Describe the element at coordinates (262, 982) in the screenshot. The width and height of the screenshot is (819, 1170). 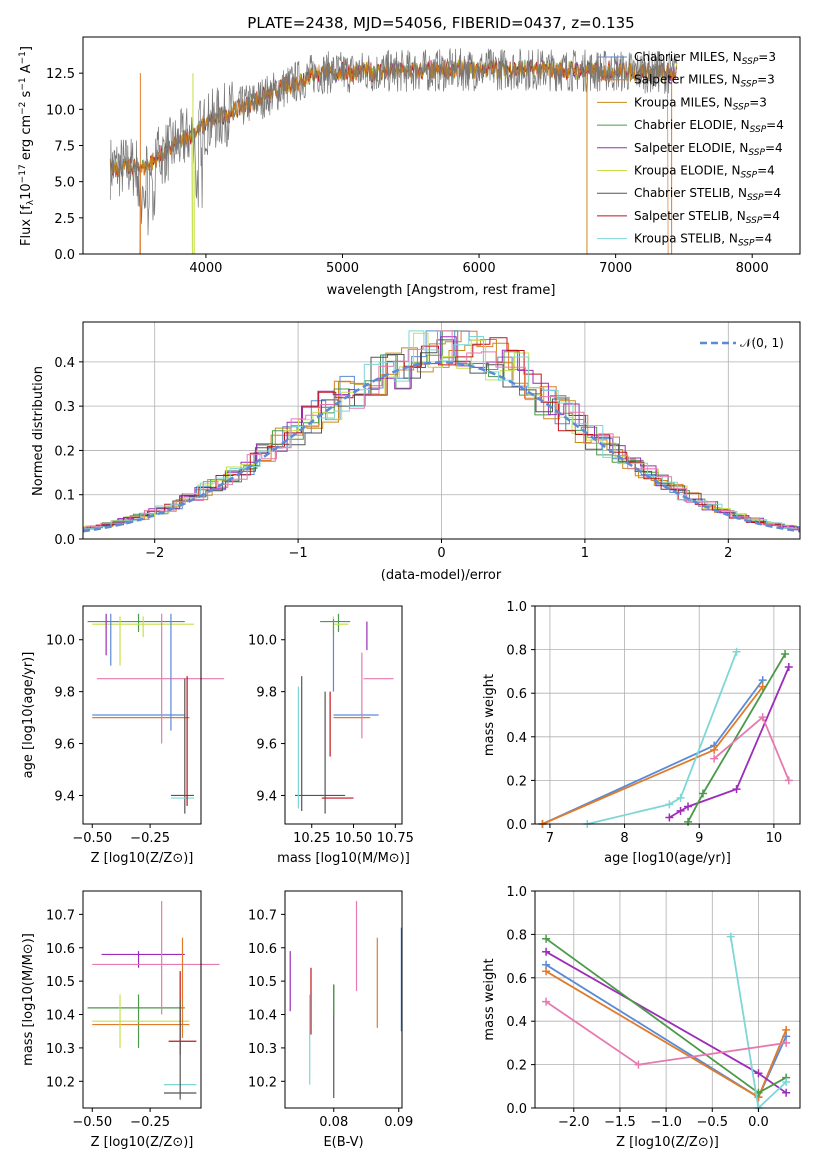
I see `ytick-label: 10.5` at that location.